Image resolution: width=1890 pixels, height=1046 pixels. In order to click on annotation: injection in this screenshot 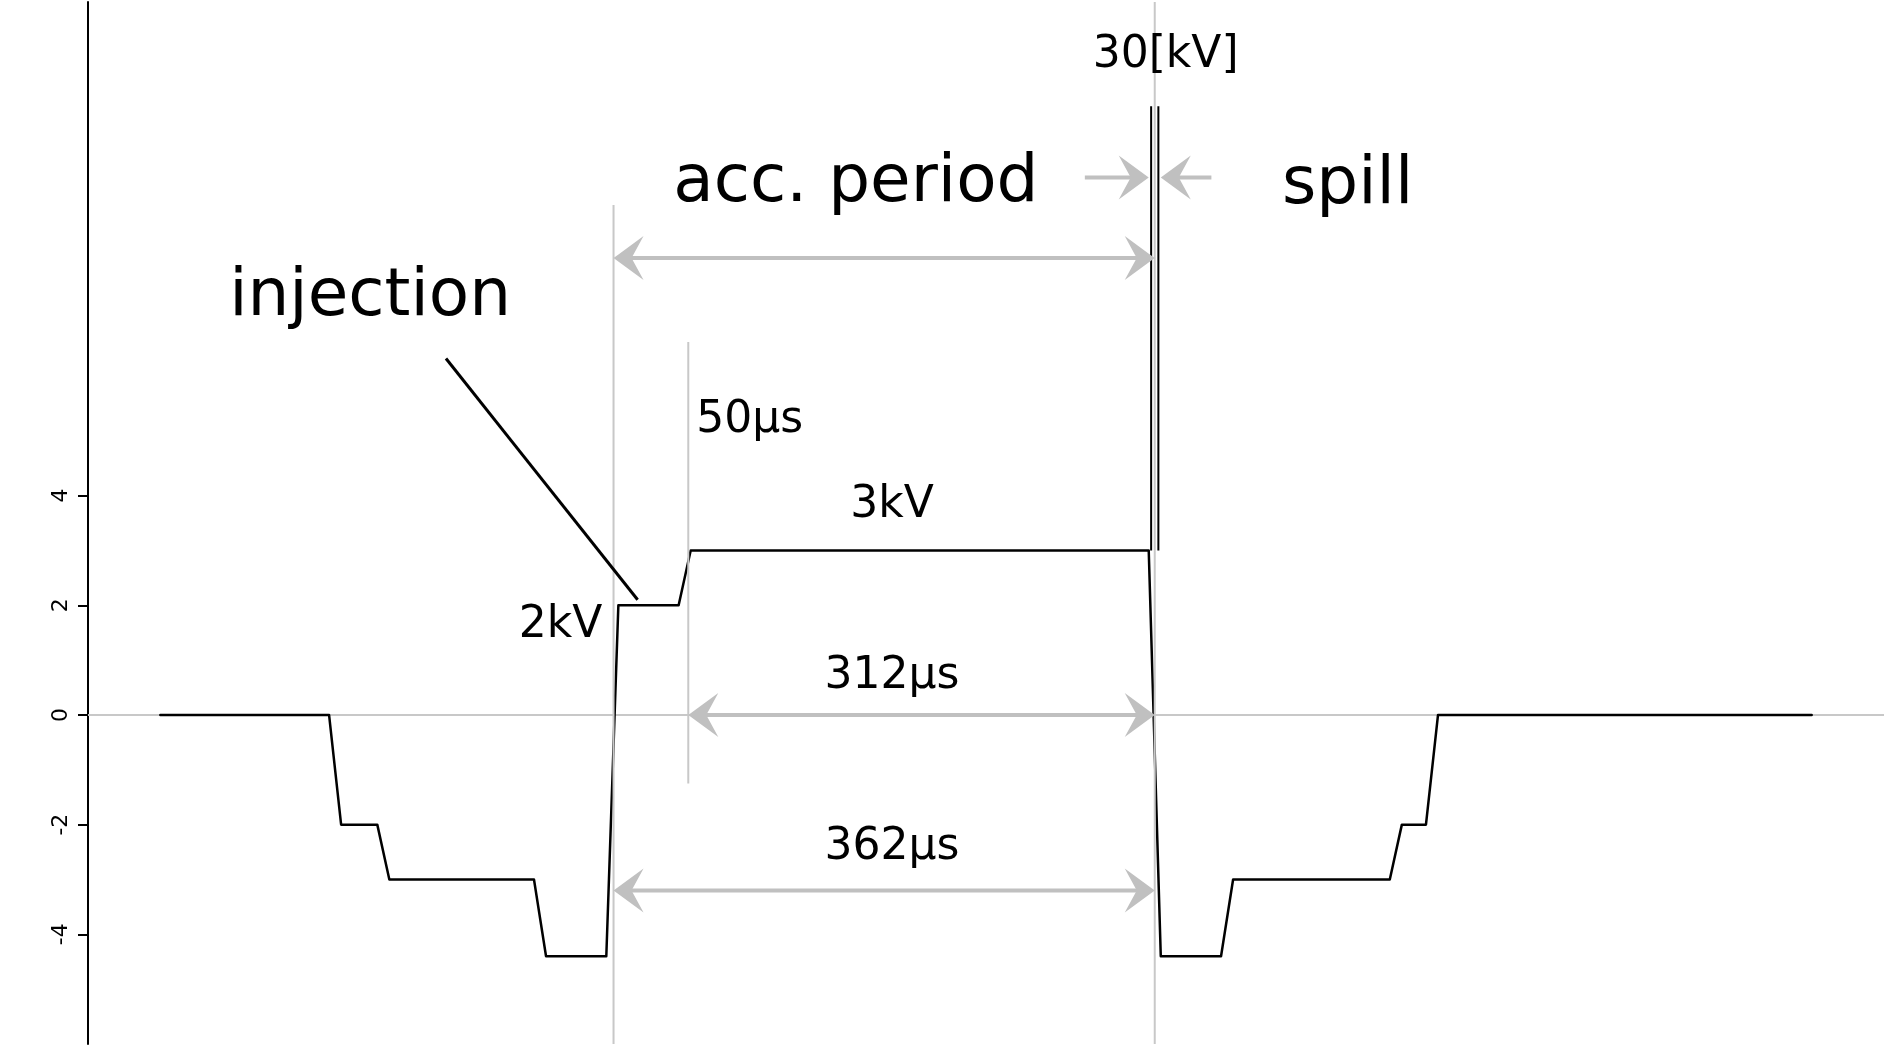, I will do `click(370, 293)`.